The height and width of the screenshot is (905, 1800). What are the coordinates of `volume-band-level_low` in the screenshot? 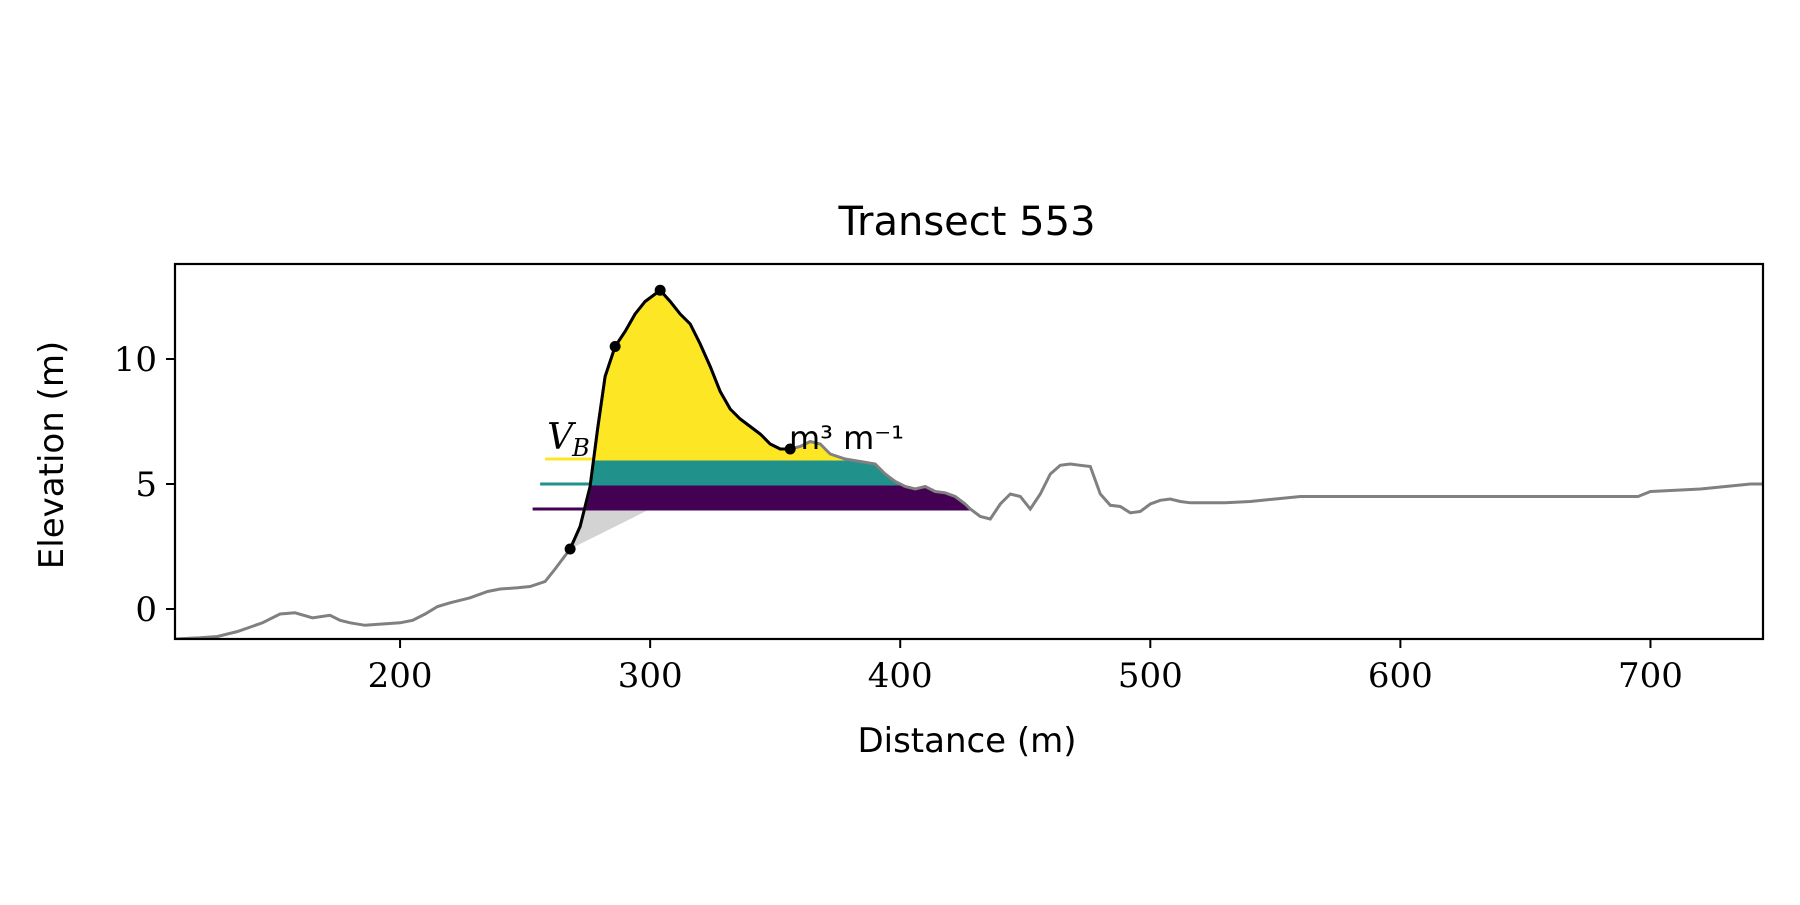 It's located at (777, 496).